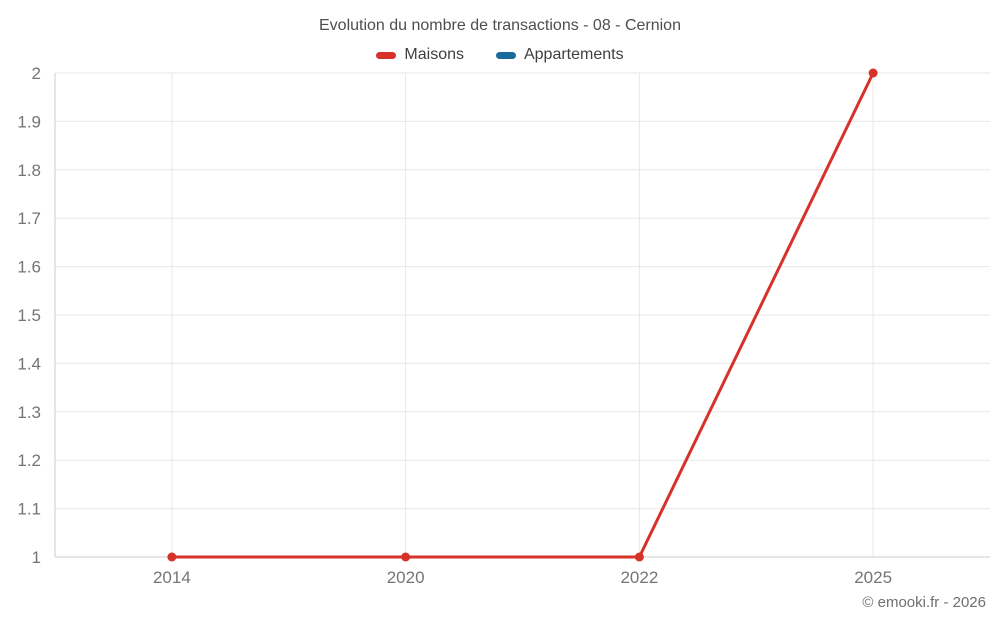 The image size is (1000, 625). Describe the element at coordinates (29, 412) in the screenshot. I see `y-tick-label-1.3: 1.3` at that location.